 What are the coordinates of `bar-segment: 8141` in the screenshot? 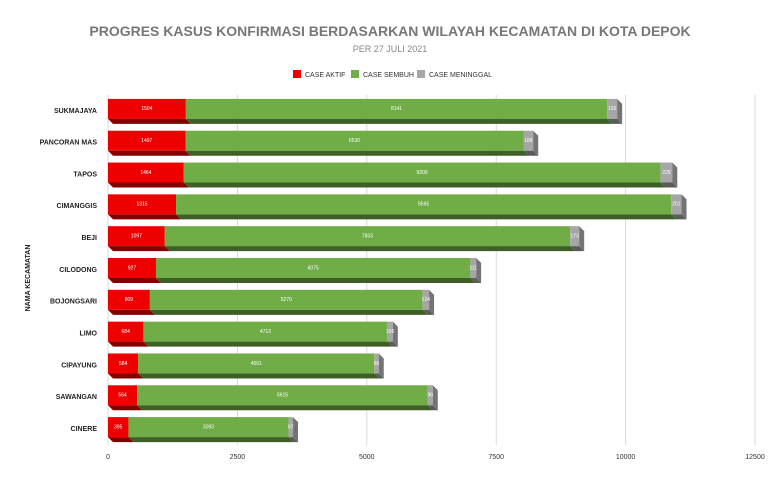 It's located at (399, 111).